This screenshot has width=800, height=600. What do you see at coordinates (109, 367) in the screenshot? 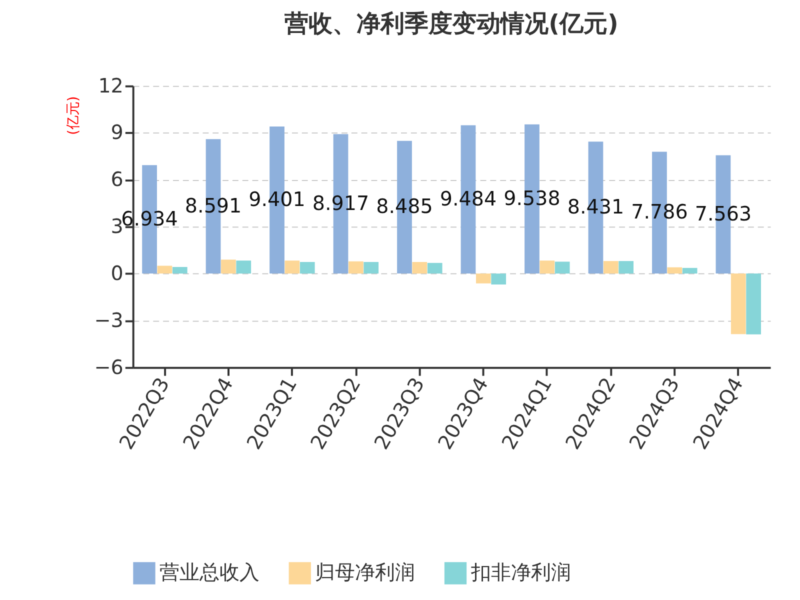
I see `y-tick-label: −6` at bounding box center [109, 367].